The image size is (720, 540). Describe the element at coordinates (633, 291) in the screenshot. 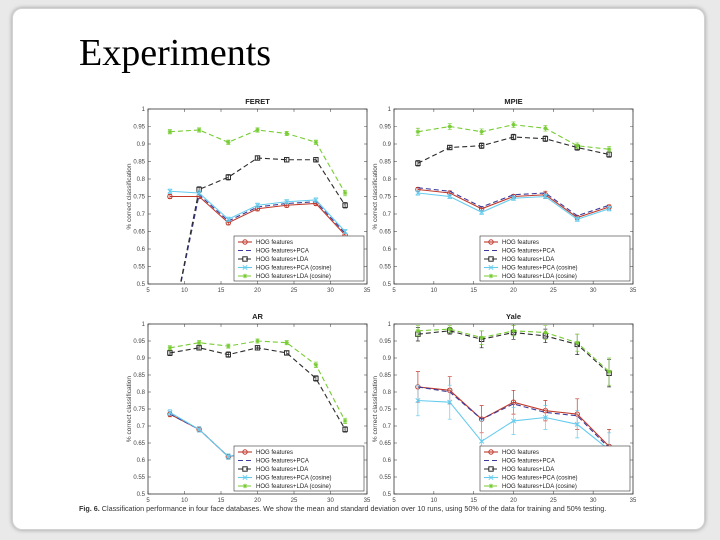

I see `x-tick-label: 35` at that location.